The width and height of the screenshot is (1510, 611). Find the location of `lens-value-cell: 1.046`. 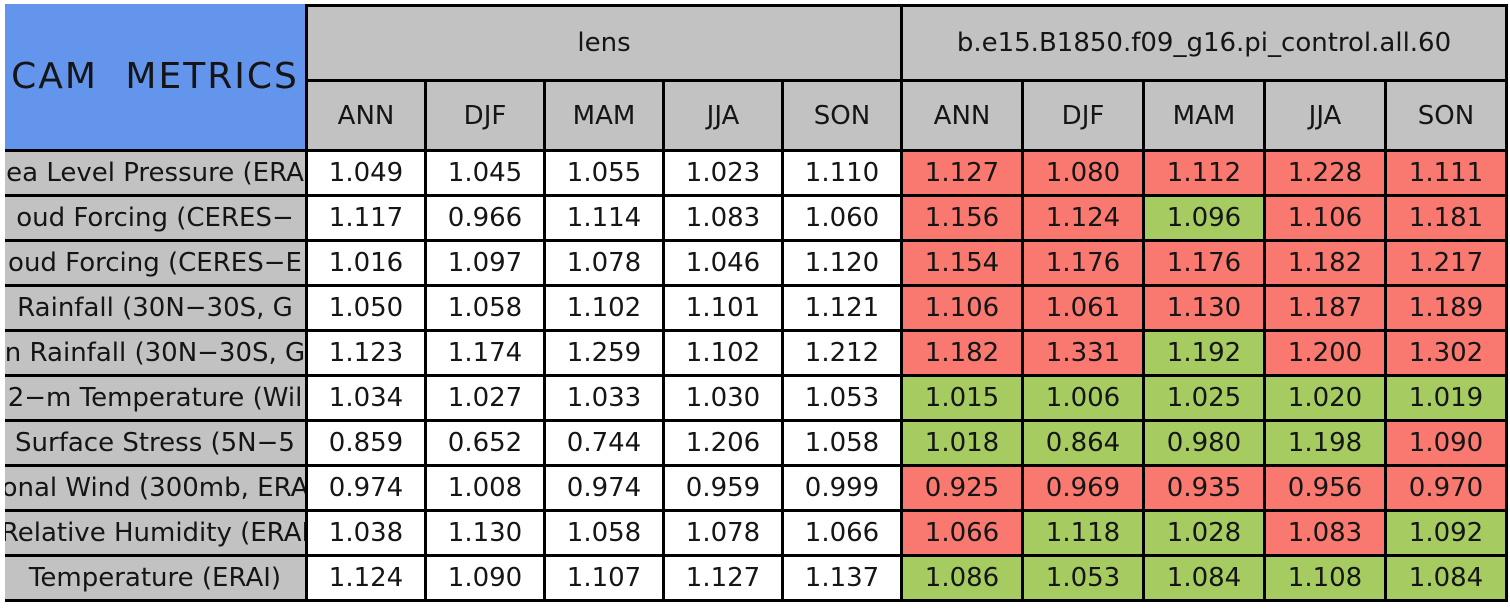

lens-value-cell: 1.046 is located at coordinates (723, 263).